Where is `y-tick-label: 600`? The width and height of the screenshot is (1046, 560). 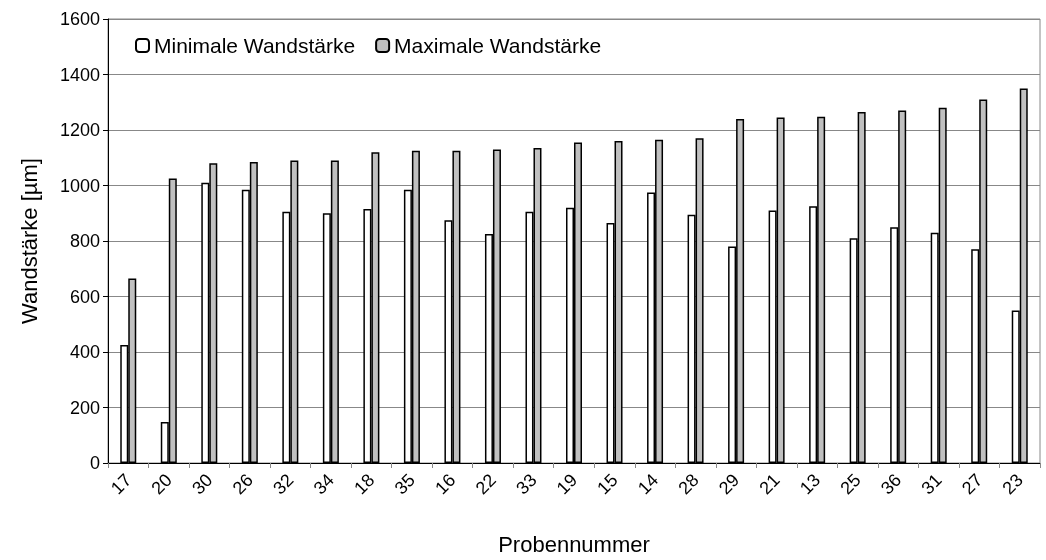
y-tick-label: 600 is located at coordinates (84, 296).